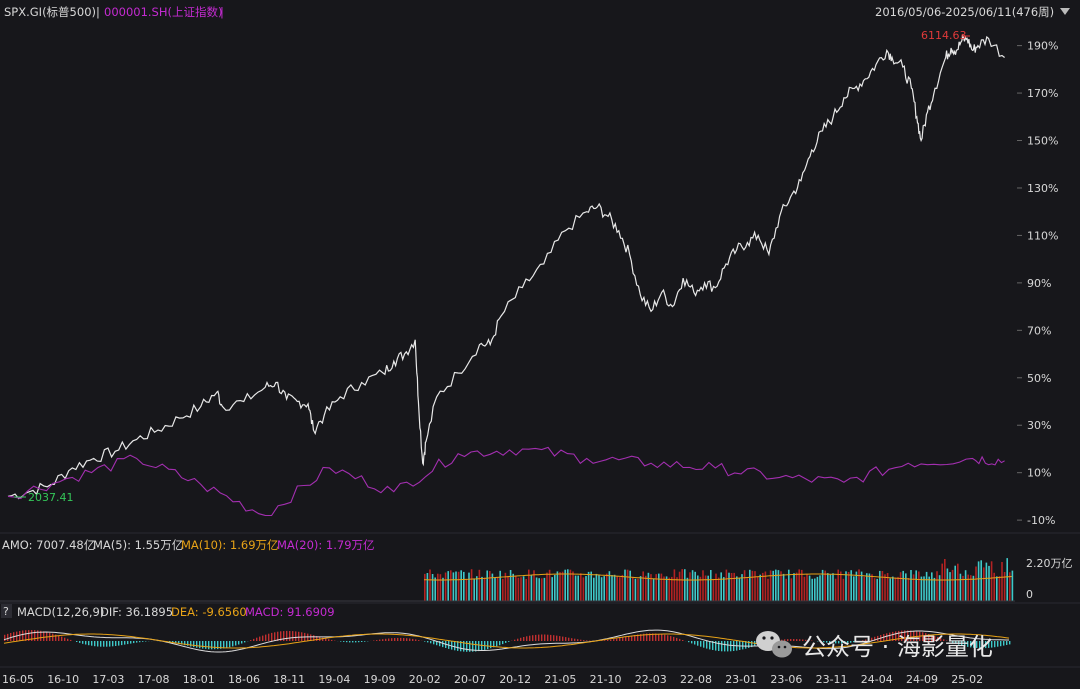 Image resolution: width=1080 pixels, height=689 pixels. Describe the element at coordinates (741, 679) in the screenshot. I see `x-tick-label: 23-01` at that location.